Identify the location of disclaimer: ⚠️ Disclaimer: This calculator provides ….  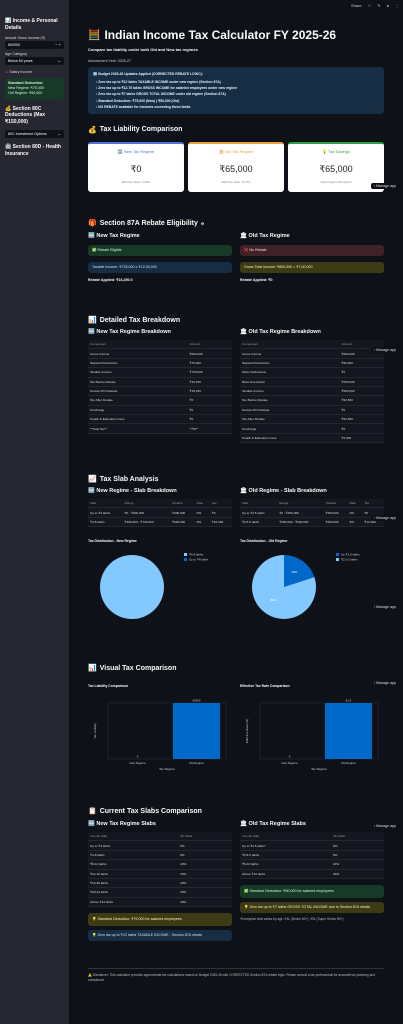
(236, 975).